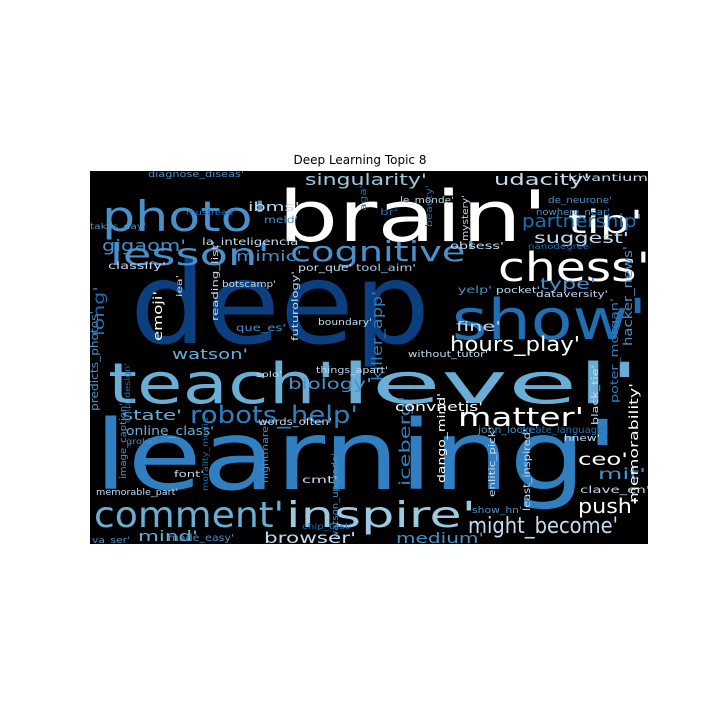 The image size is (720, 720). What do you see at coordinates (345, 323) in the screenshot?
I see `word-boundary: boundary'` at bounding box center [345, 323].